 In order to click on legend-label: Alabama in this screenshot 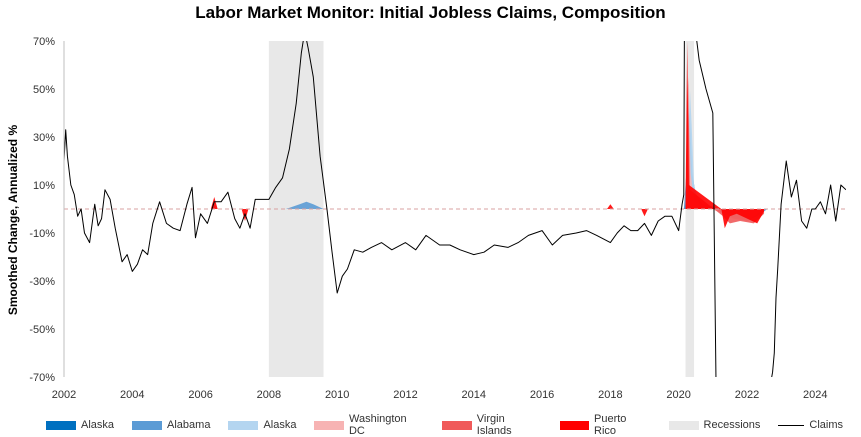, I will do `click(189, 425)`.